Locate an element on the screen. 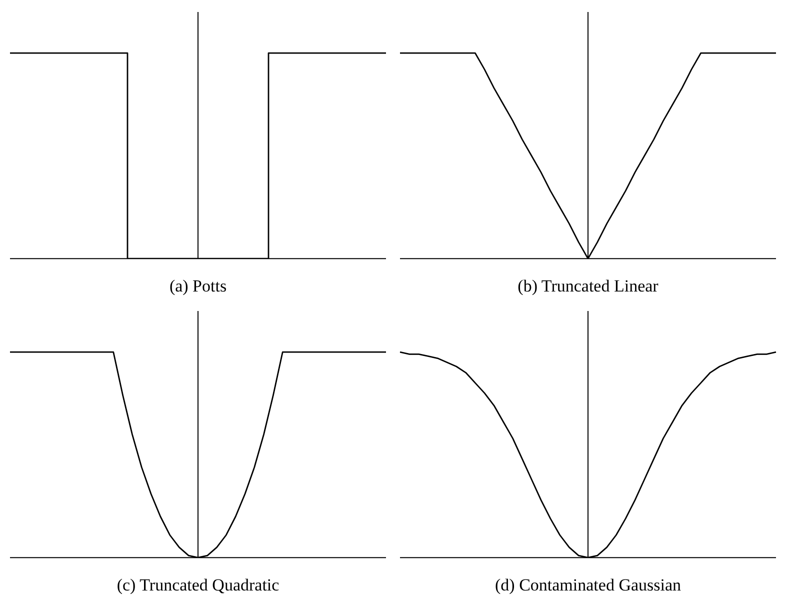 This screenshot has width=787, height=609. text: (c) Truncated Quadratic is located at coordinates (198, 584).